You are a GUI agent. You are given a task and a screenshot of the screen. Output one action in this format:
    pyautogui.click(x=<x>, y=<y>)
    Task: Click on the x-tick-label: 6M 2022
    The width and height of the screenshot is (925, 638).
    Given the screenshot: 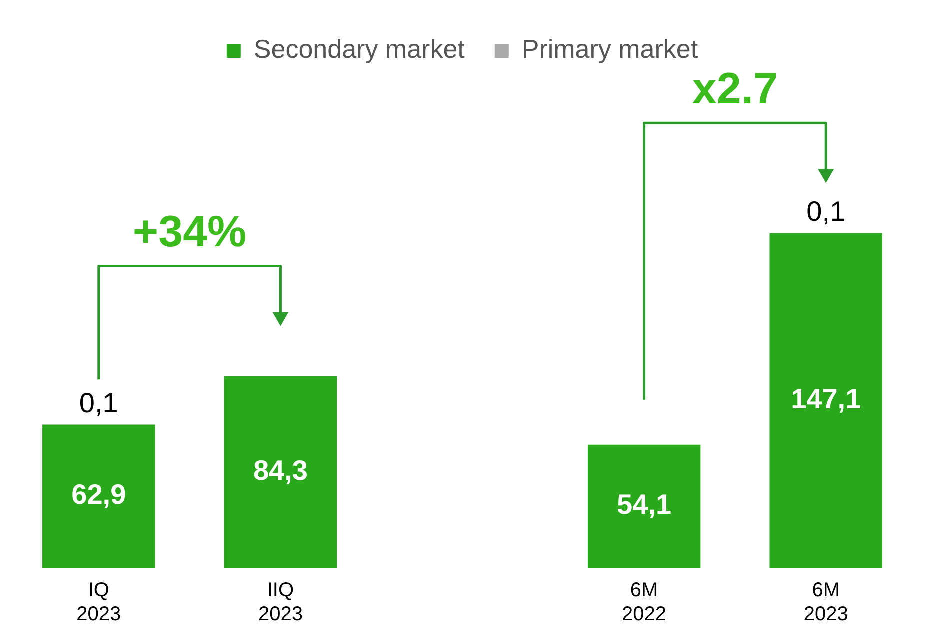 What is the action you would take?
    pyautogui.click(x=644, y=603)
    